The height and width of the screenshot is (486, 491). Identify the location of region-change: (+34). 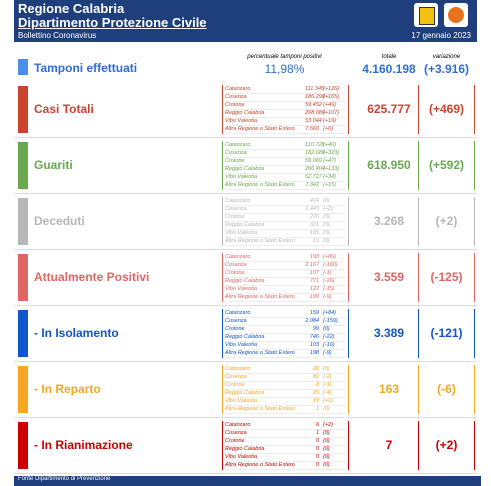
(329, 177).